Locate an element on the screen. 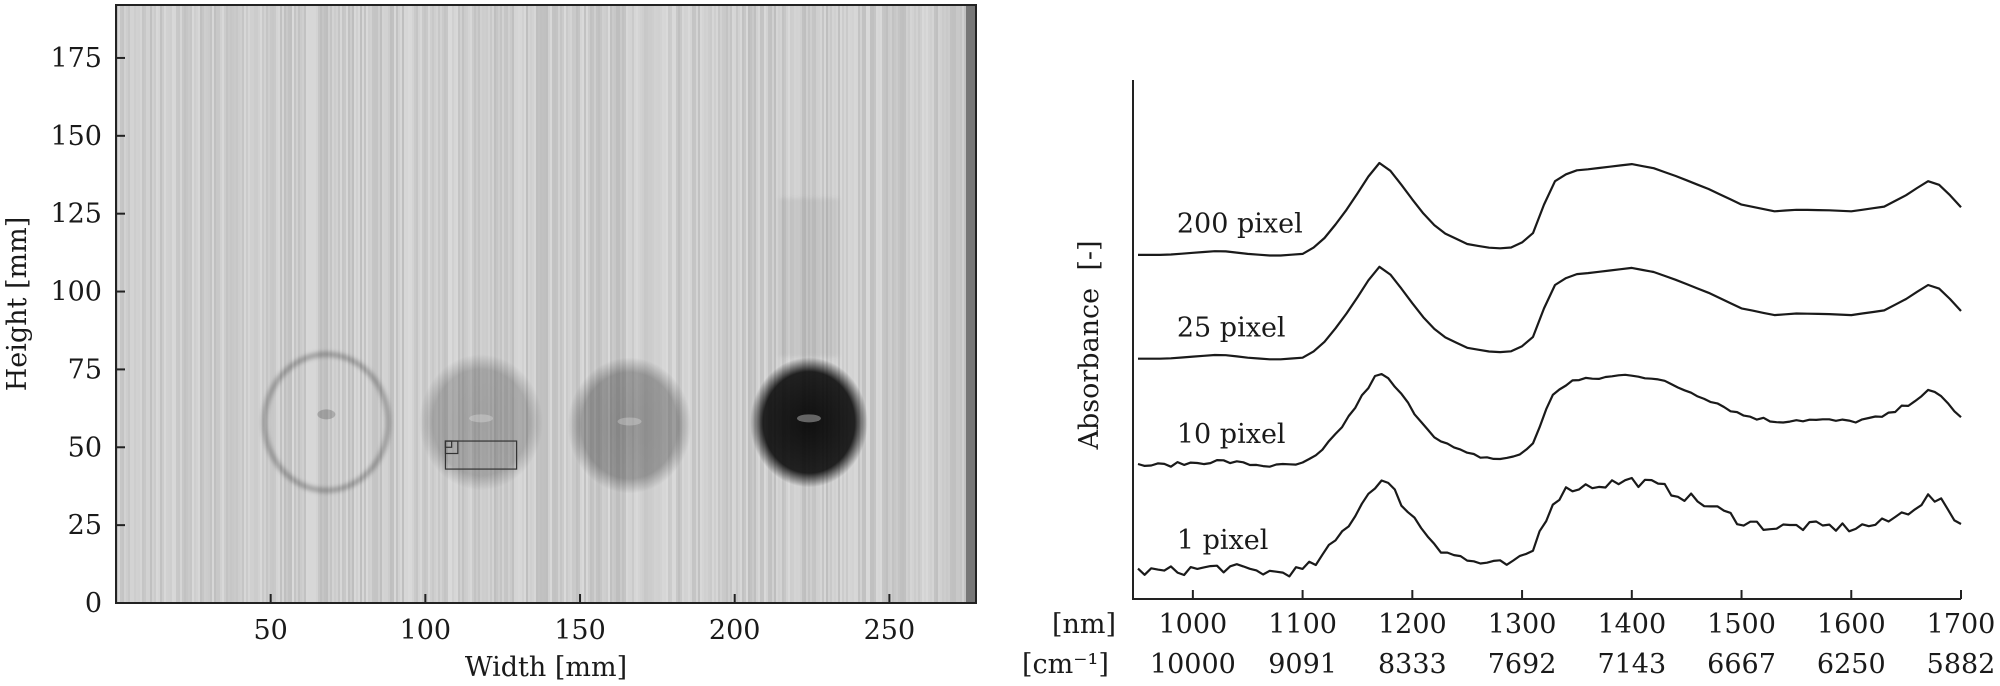 This screenshot has width=2000, height=686. right-edge-shadow is located at coordinates (971, 304).